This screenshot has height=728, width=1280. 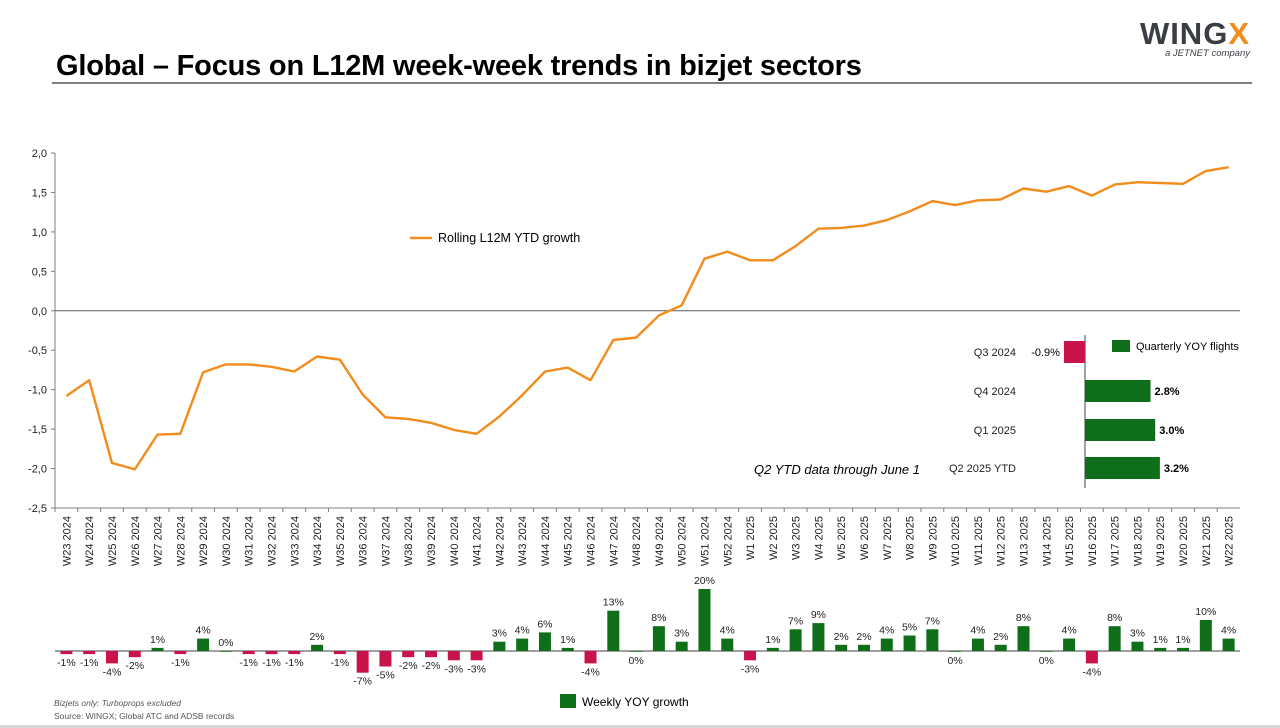 I want to click on x-tick-label: W5 2025, so click(x=842, y=538).